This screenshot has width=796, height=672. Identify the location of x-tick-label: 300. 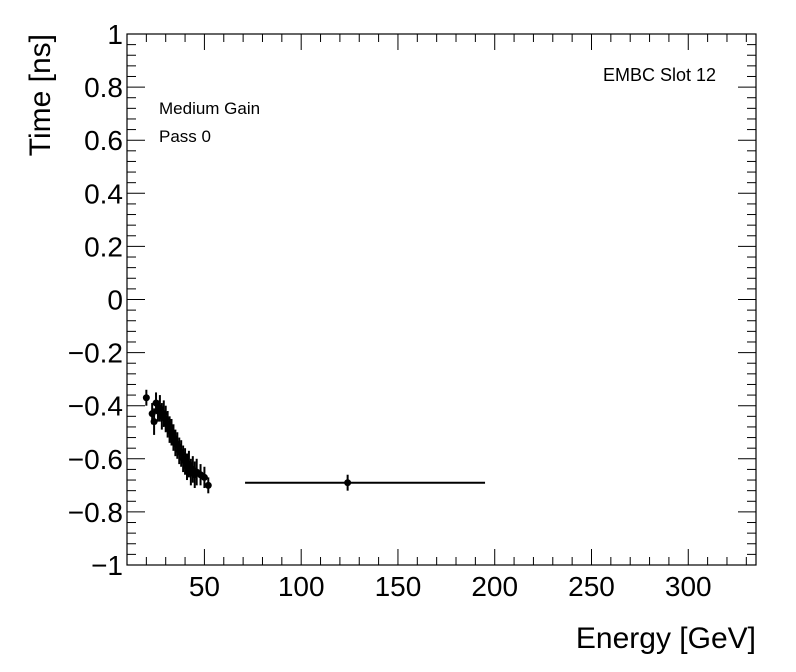
(688, 586).